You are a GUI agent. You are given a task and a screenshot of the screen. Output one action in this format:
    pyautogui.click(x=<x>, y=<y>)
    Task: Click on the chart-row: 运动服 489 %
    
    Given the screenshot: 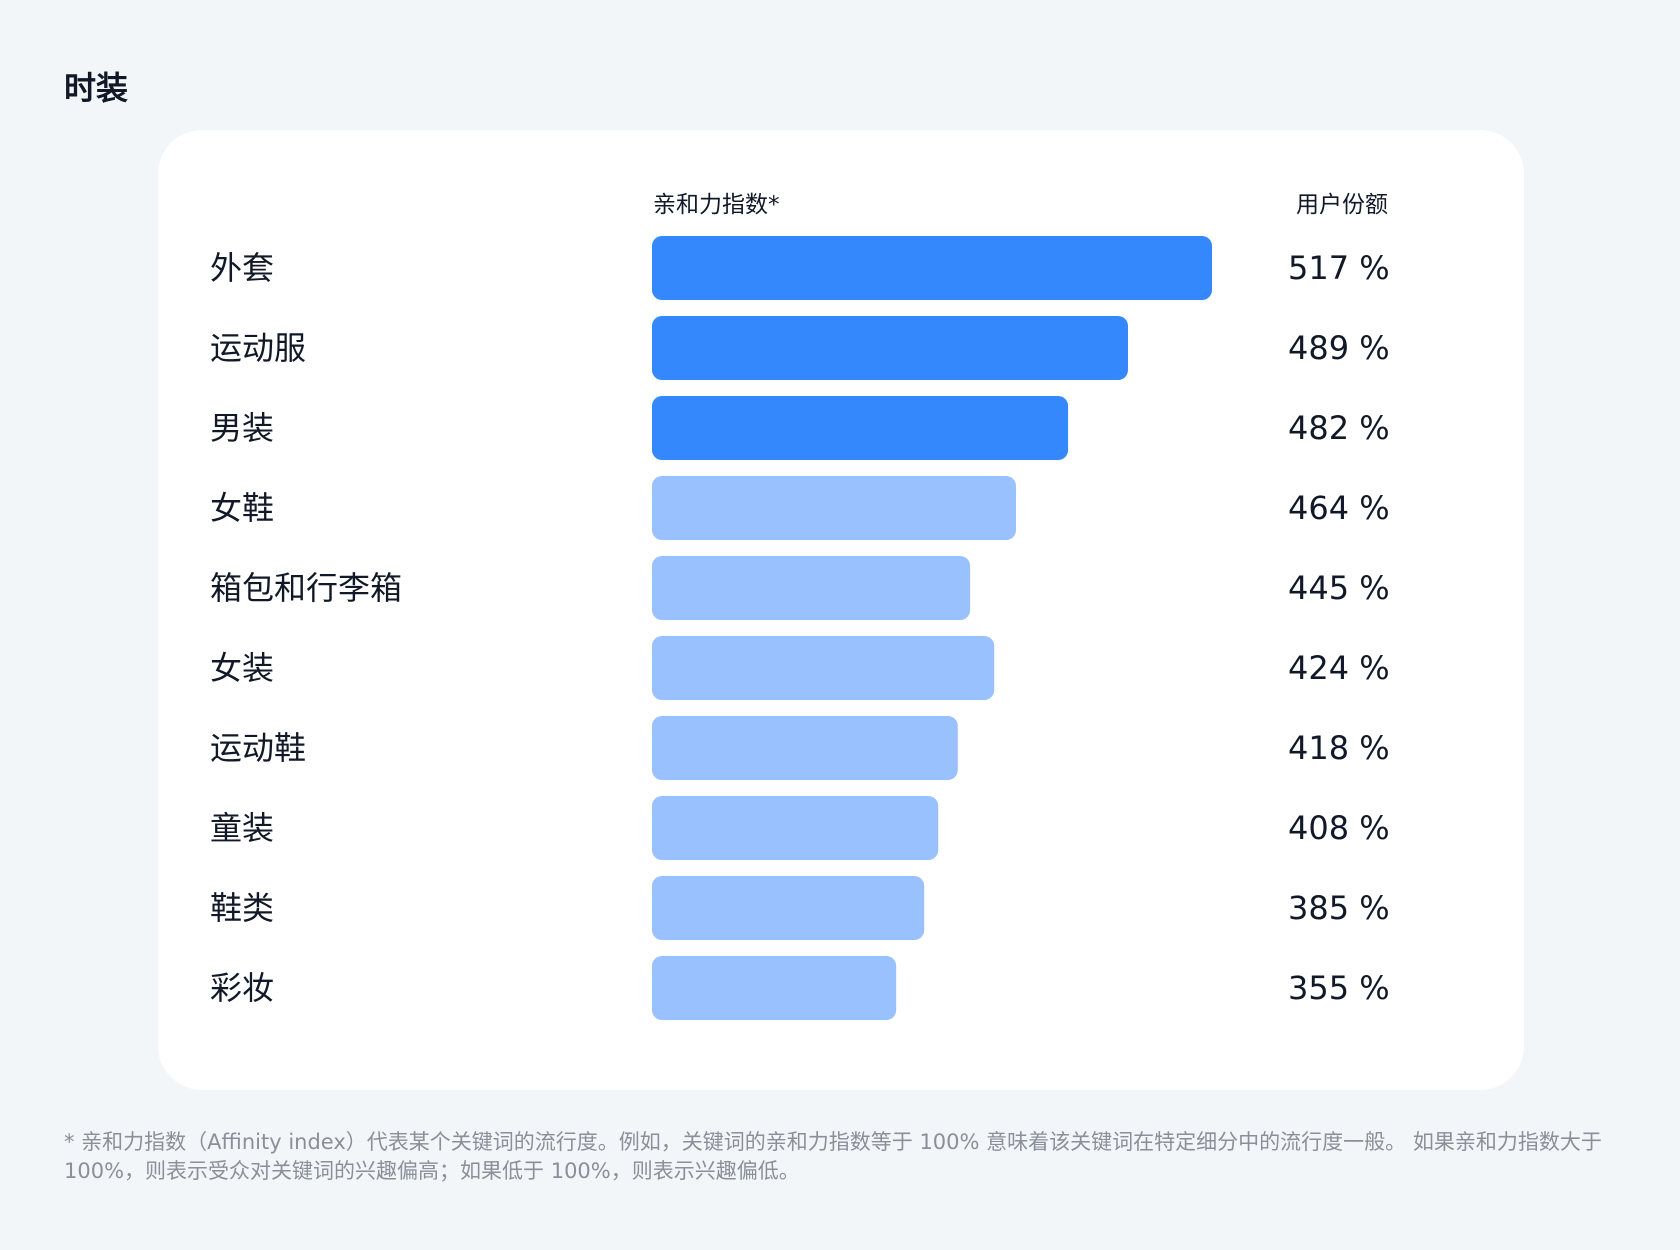 What is the action you would take?
    pyautogui.click(x=800, y=348)
    